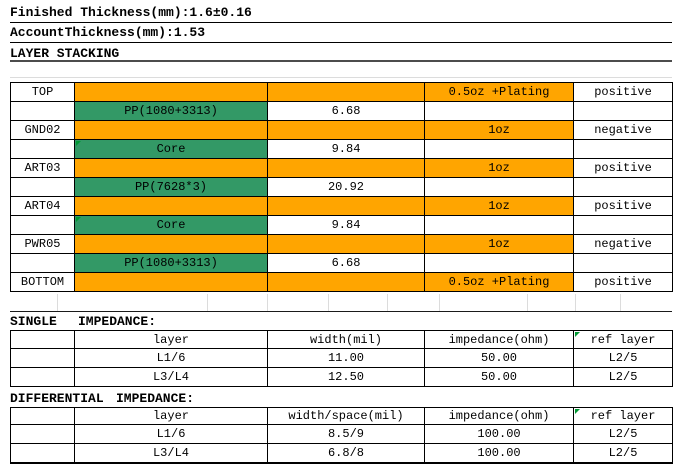  What do you see at coordinates (42, 282) in the screenshot?
I see `layer-name-cell: BOTTOM` at bounding box center [42, 282].